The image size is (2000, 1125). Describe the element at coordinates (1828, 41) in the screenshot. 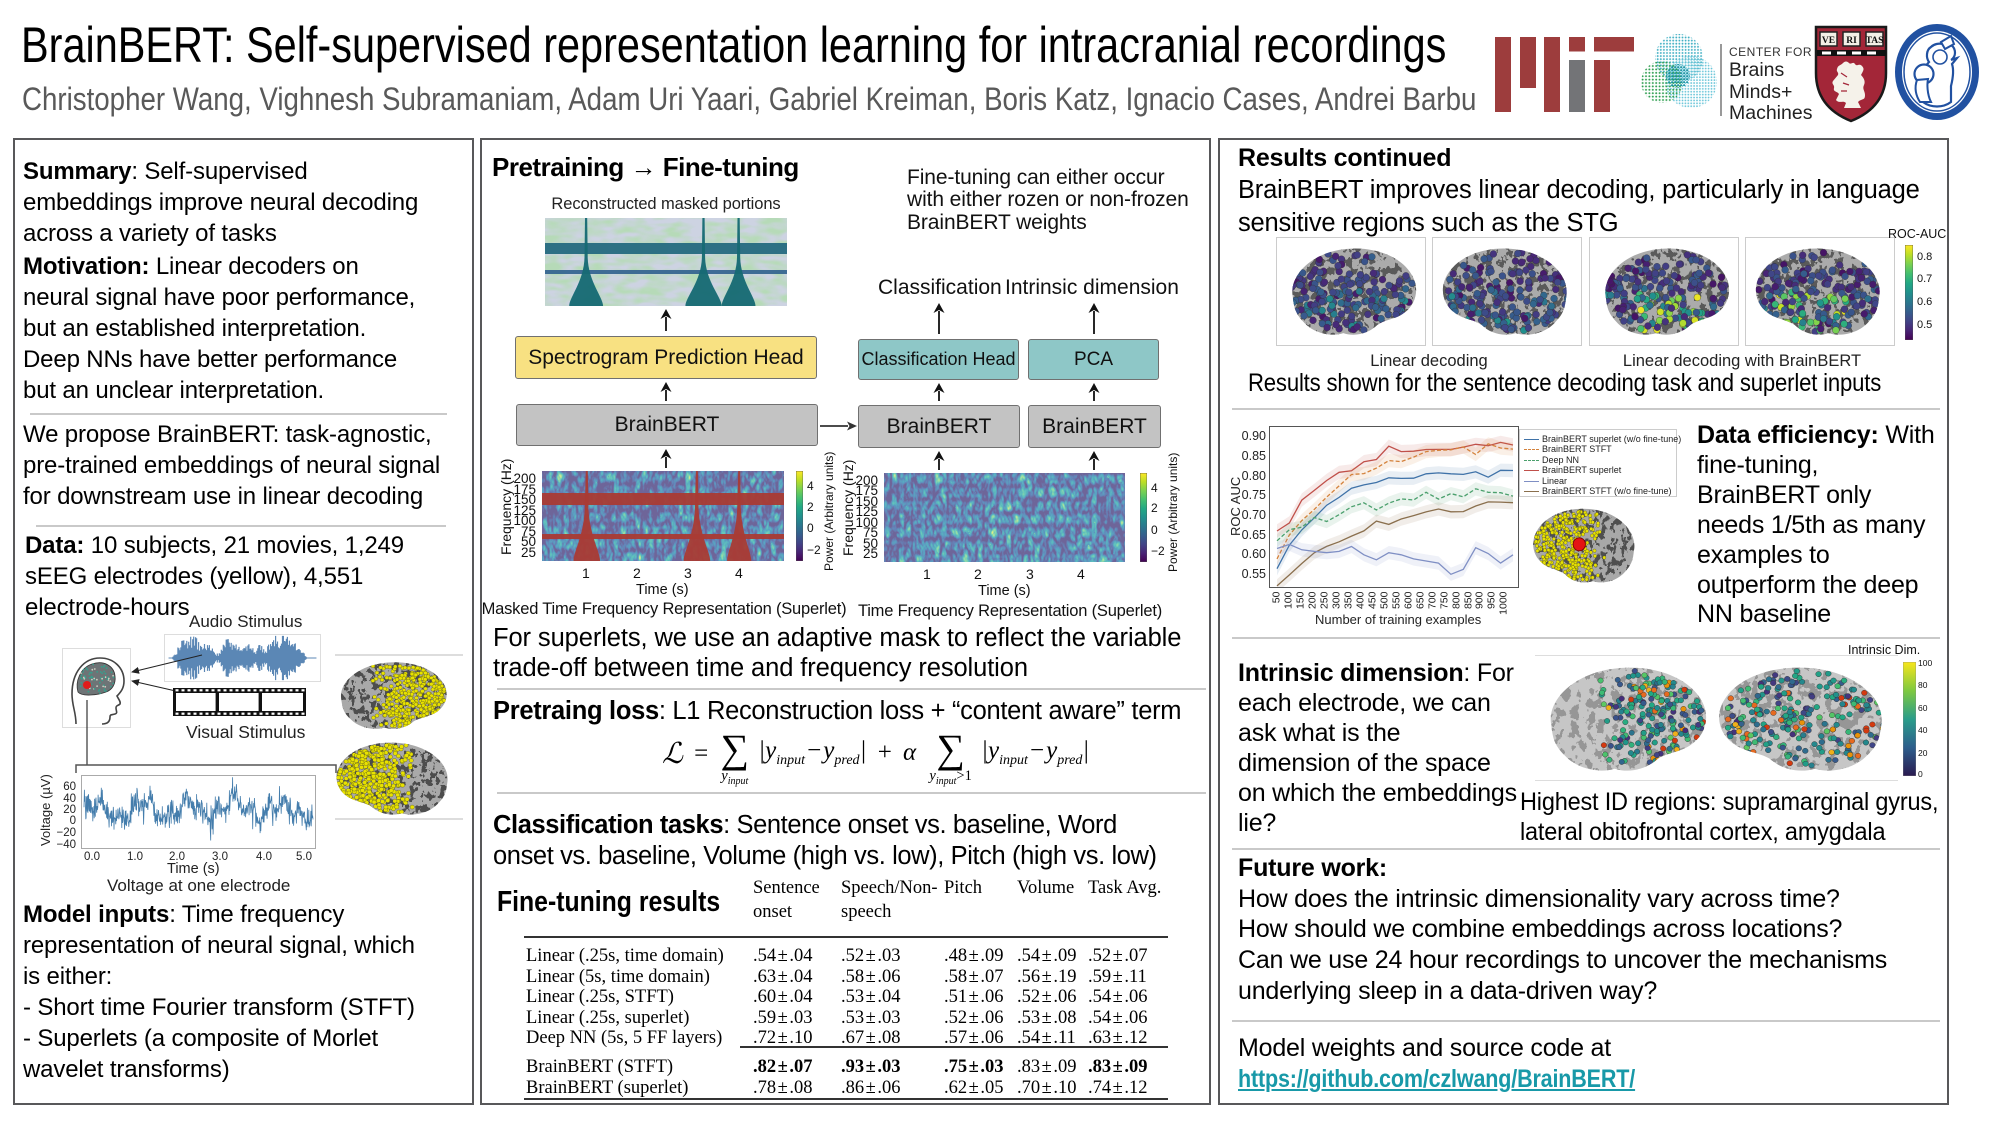

I see `svg-text: VE` at that location.